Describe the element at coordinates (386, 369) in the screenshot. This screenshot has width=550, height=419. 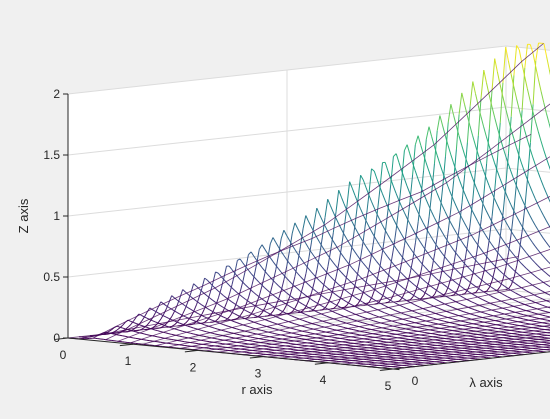
I see `x-tick` at that location.